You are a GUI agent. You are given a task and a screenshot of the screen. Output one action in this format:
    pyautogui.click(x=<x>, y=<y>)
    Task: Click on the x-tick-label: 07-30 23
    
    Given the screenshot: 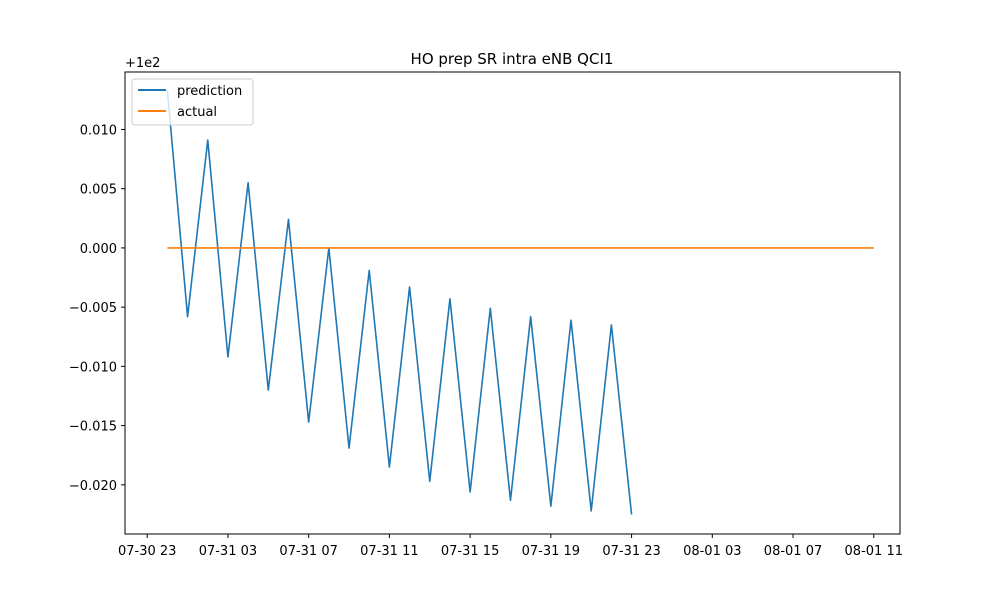 What is the action you would take?
    pyautogui.click(x=147, y=551)
    